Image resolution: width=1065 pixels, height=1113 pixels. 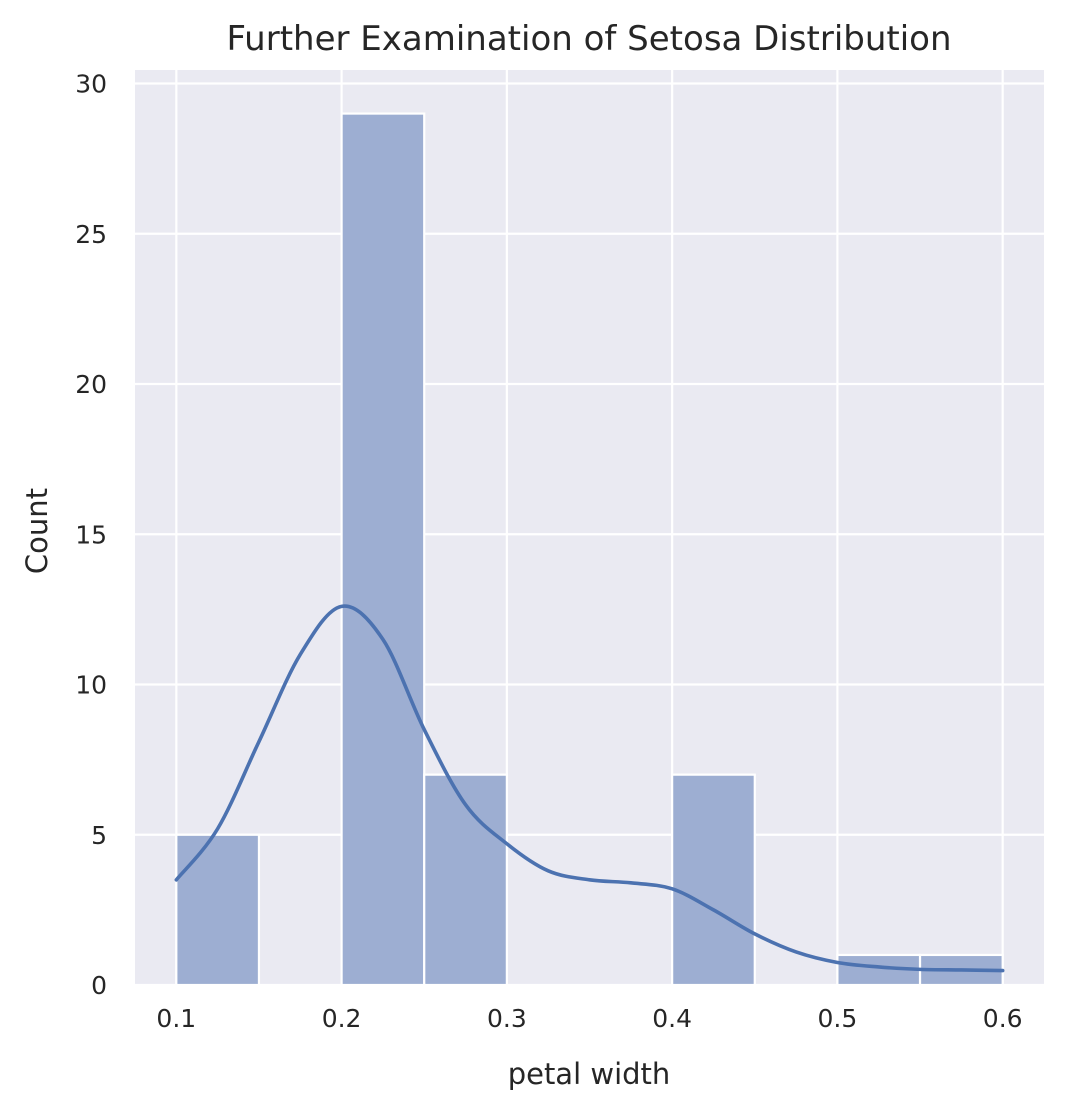 I want to click on y-tick-label: 0, so click(x=99, y=985).